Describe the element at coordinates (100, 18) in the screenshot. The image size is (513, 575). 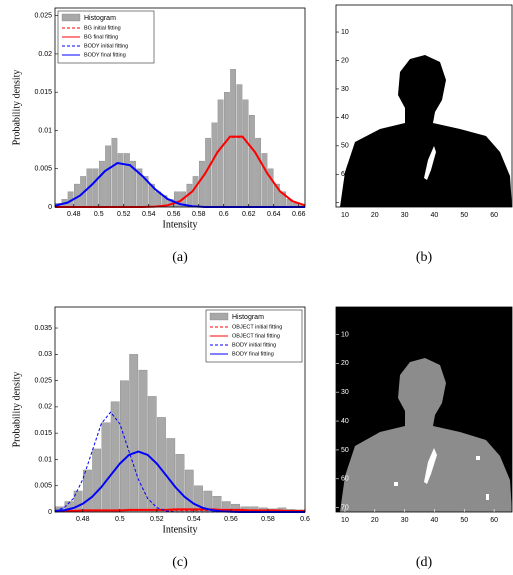
I see `legend-label: Histogram` at that location.